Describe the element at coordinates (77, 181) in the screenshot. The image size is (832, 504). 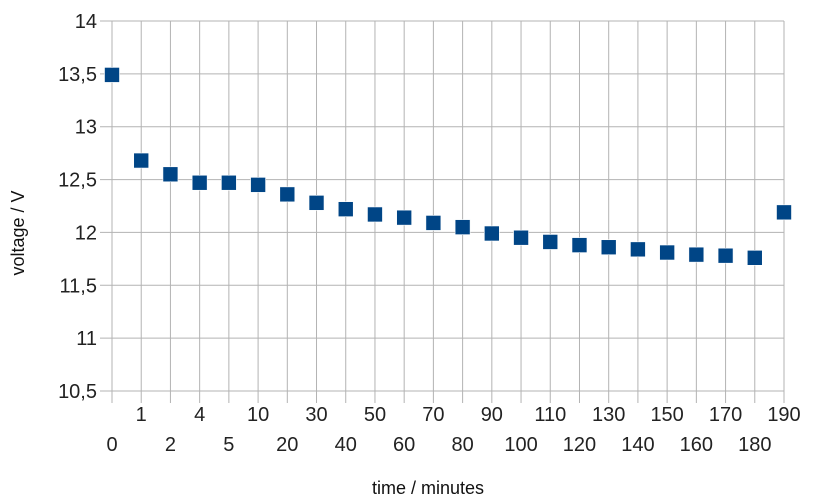
I see `y-tick-label: 12,5` at that location.